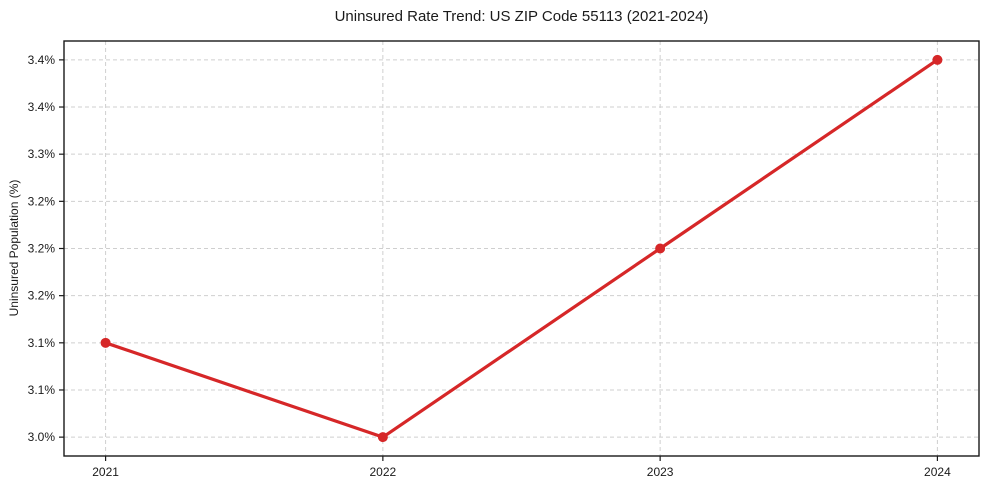  What do you see at coordinates (105, 472) in the screenshot?
I see `x-tick-label: 2021` at bounding box center [105, 472].